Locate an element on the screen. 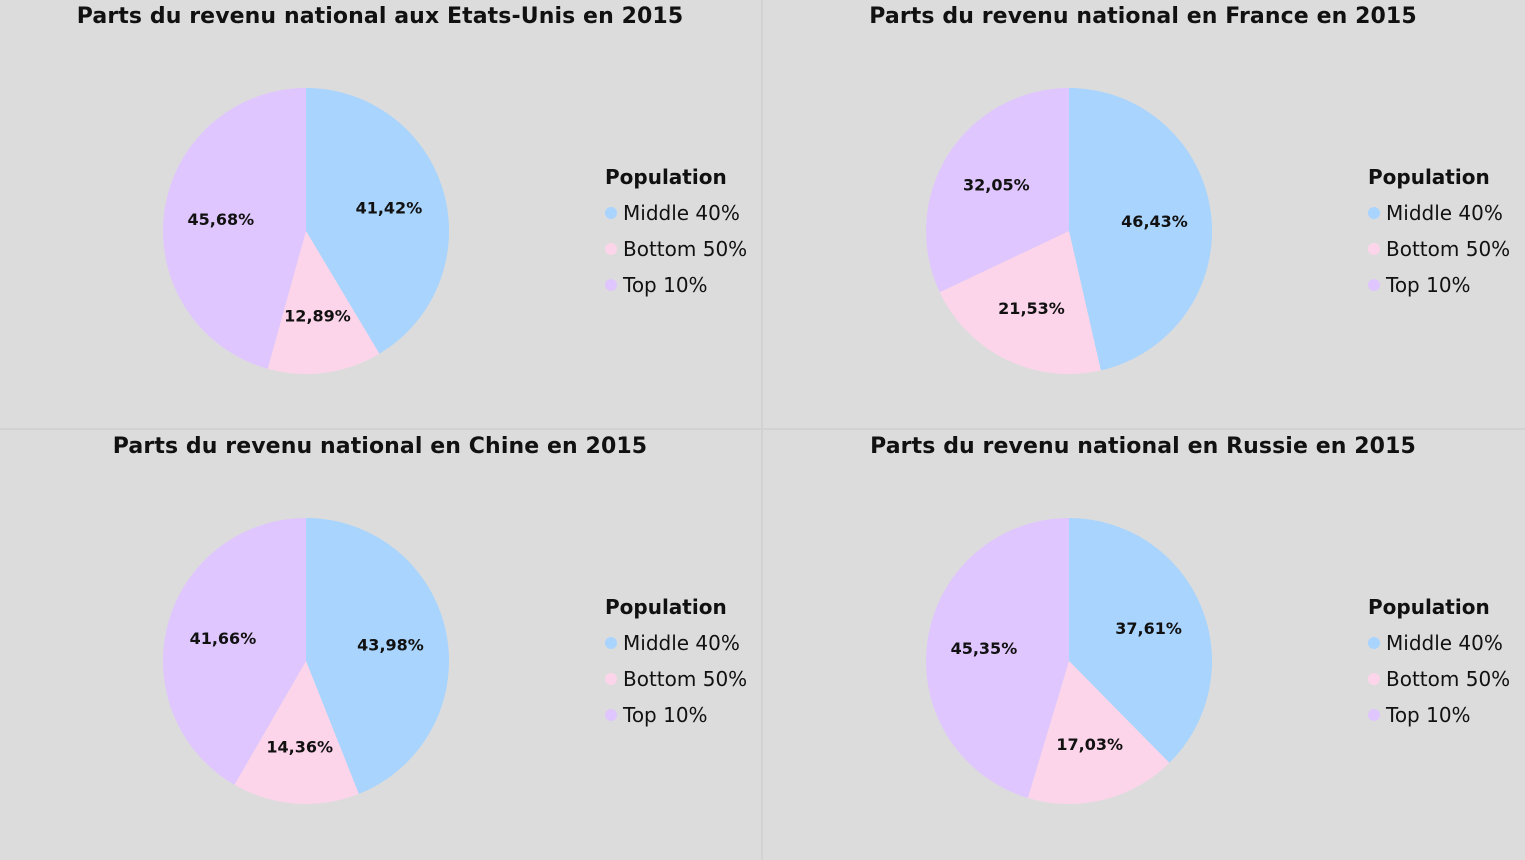  vertical-divider is located at coordinates (762, 430).